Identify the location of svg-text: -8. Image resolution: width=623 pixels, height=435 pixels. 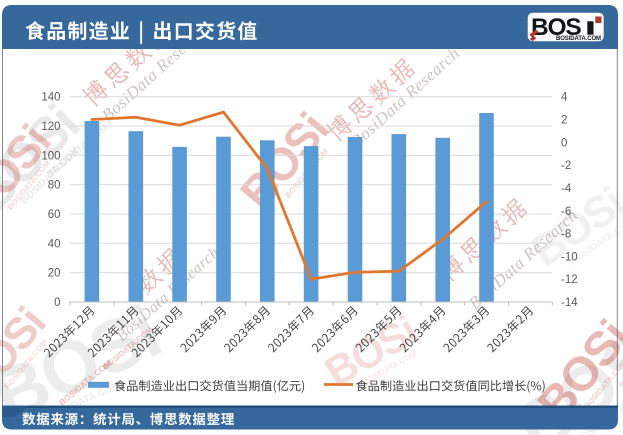
(566, 235).